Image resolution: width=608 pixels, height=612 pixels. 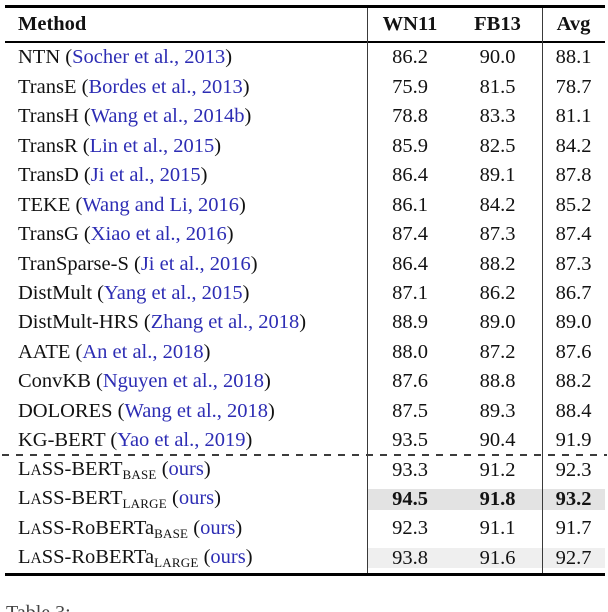 I want to click on wn11-value: 85.9, so click(x=410, y=145).